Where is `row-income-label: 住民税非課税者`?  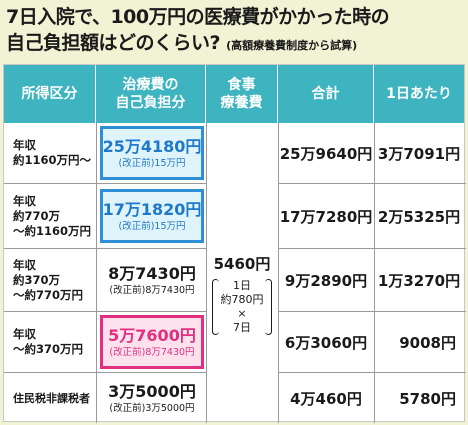
row-income-label: 住民税非課税者 is located at coordinates (50, 398).